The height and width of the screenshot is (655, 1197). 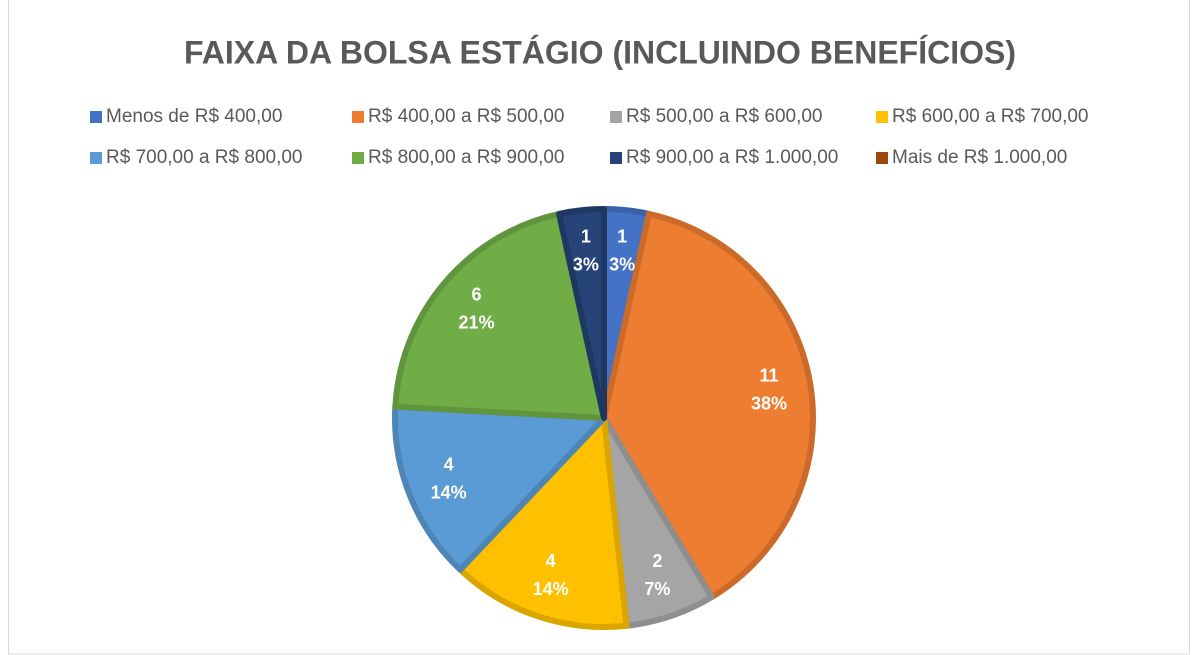 What do you see at coordinates (477, 295) in the screenshot?
I see `data-label: 6` at bounding box center [477, 295].